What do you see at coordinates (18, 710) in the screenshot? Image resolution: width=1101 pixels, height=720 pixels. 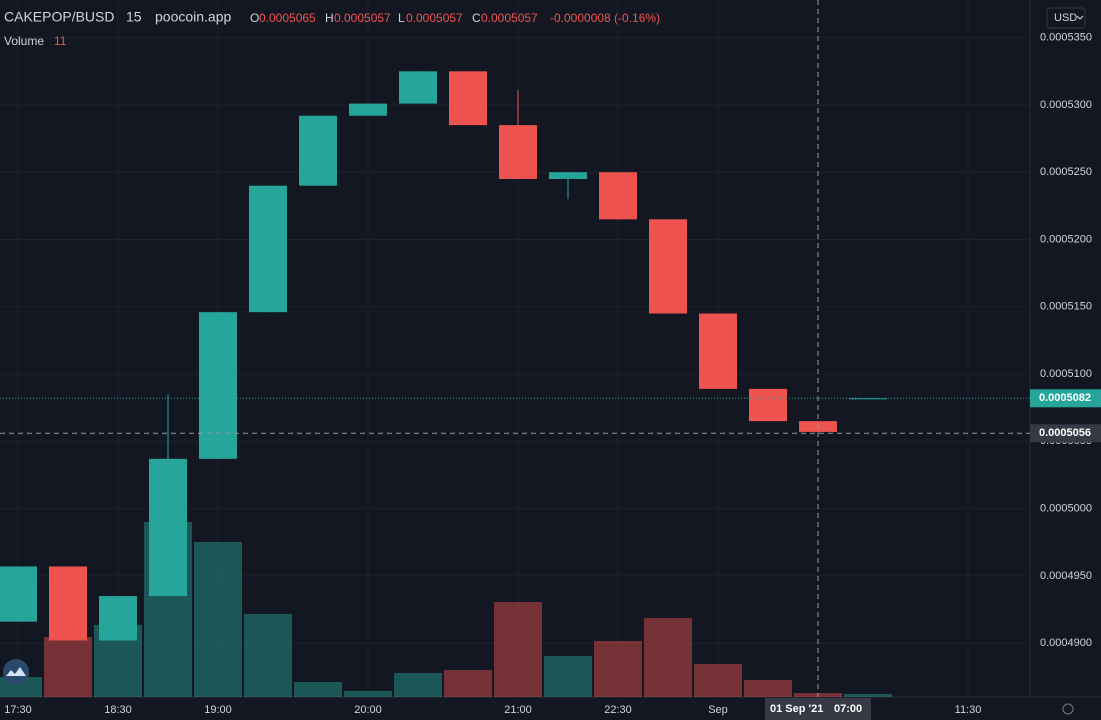 I see `x-tick-label: 17:30` at bounding box center [18, 710].